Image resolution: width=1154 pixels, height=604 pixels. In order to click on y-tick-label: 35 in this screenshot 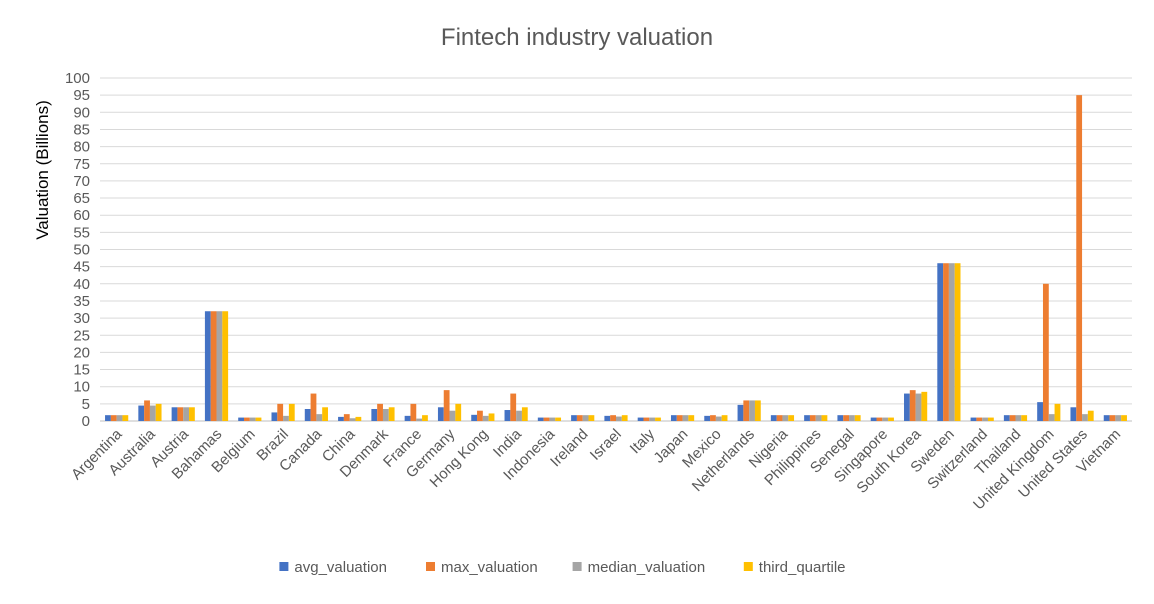, I will do `click(81, 301)`.